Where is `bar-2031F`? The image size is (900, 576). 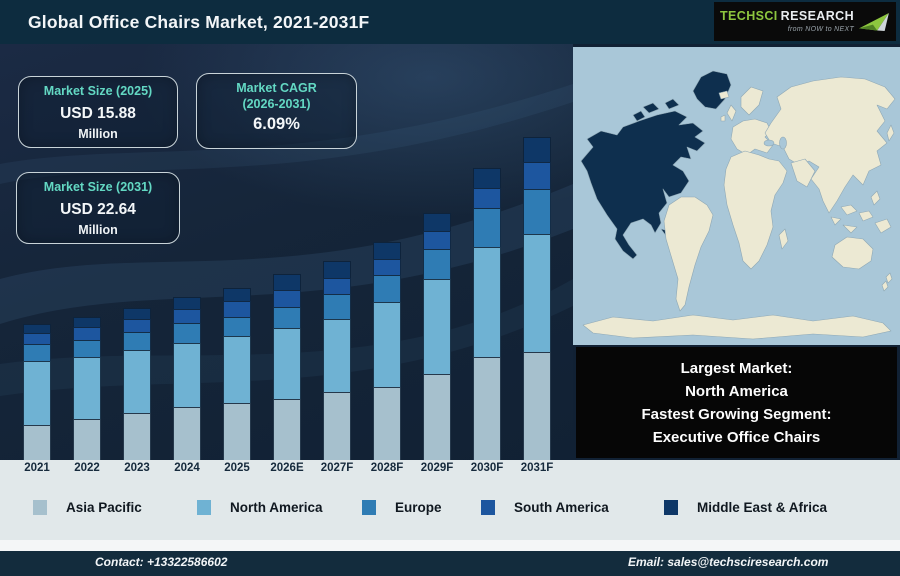
bar-2031F is located at coordinates (537, 298).